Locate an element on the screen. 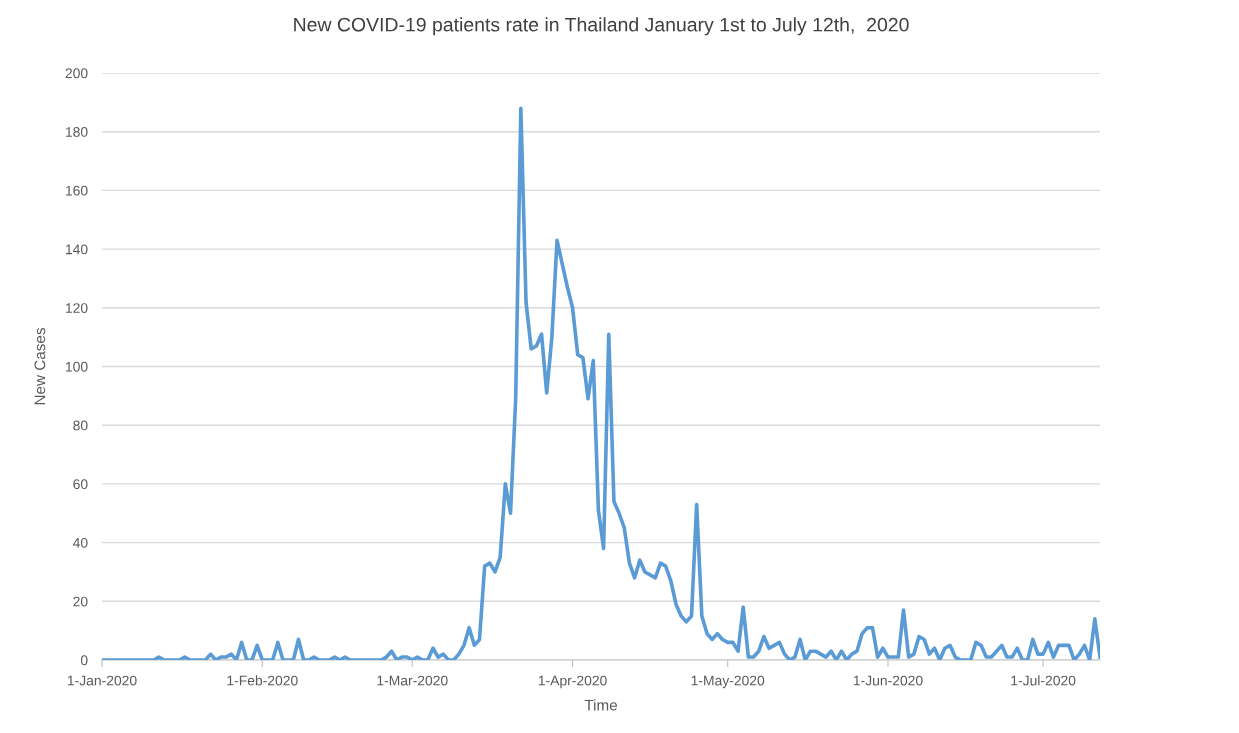 The image size is (1239, 733). x-tick-label: 1-Jan-2020 is located at coordinates (102, 680).